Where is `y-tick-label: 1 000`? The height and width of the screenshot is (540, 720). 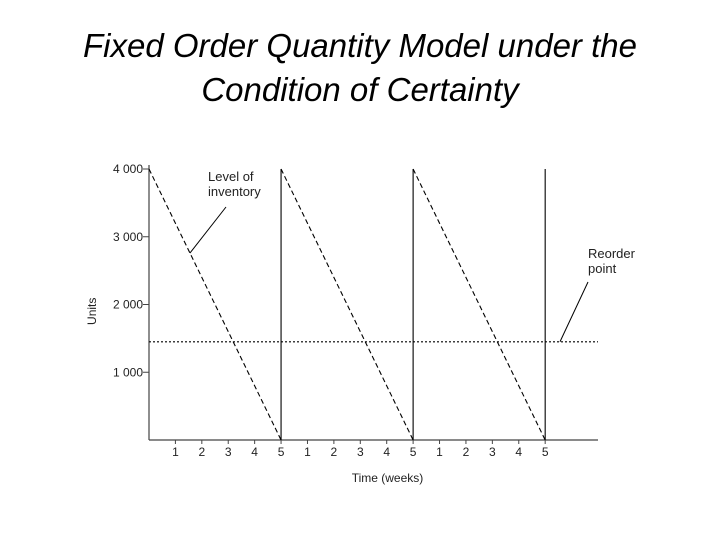
y-tick-label: 1 000 is located at coordinates (128, 372).